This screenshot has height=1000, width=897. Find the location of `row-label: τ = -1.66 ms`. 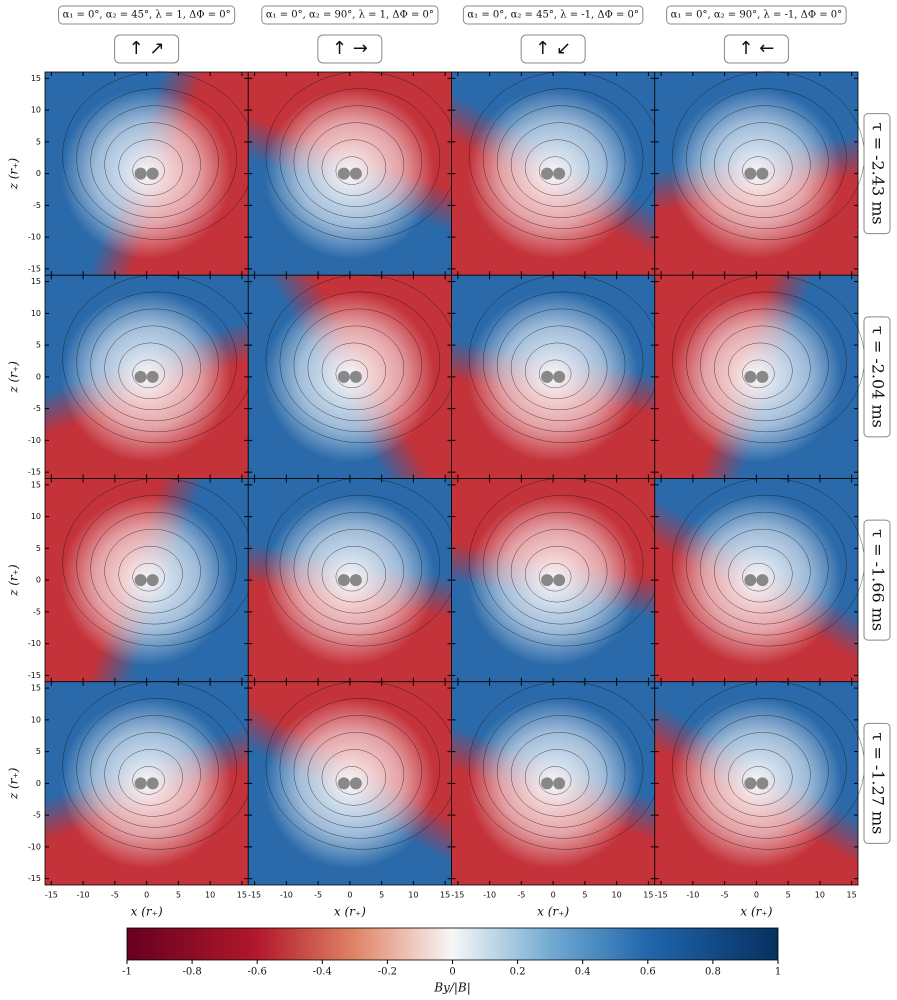

row-label: τ = -1.66 ms is located at coordinates (878, 580).